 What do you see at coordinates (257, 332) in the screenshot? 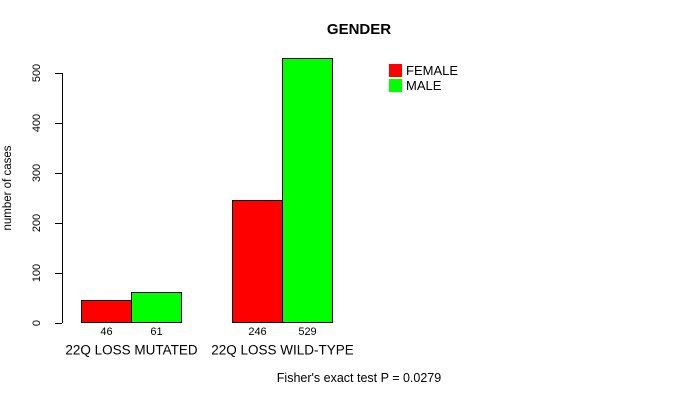
I see `bar-value-label: 246` at bounding box center [257, 332].